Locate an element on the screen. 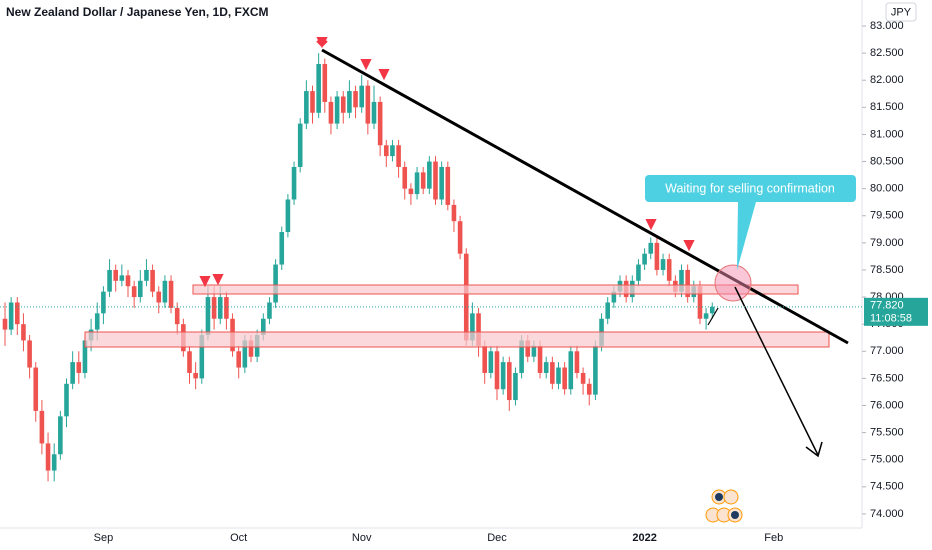  y-tick-label: 82.000 is located at coordinates (887, 80).